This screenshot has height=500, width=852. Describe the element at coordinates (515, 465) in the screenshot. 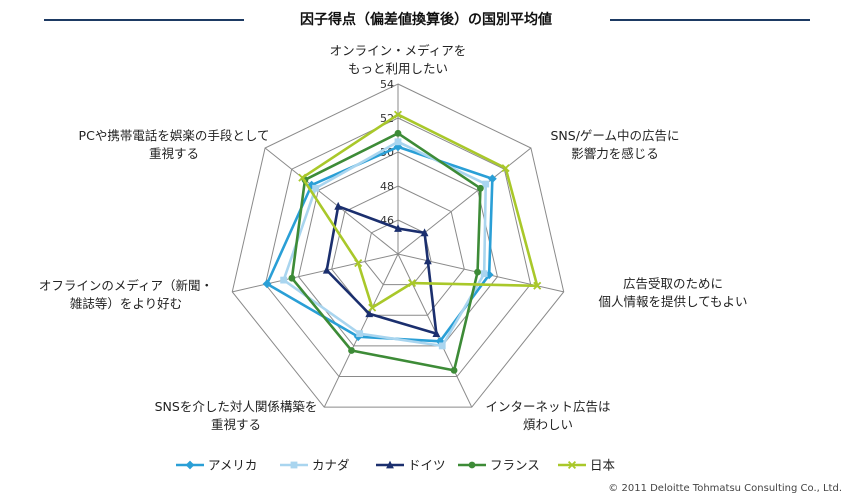

I see `legend-label: フランス` at that location.